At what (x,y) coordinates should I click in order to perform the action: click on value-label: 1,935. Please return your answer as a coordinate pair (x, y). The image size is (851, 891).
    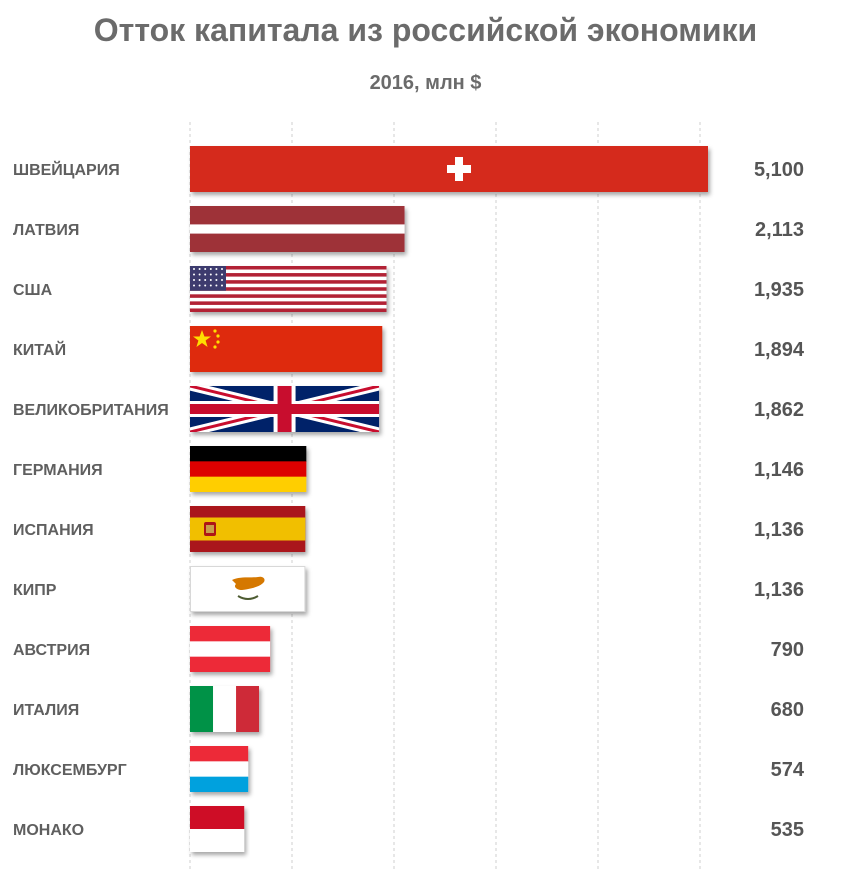
    Looking at the image, I should click on (779, 290).